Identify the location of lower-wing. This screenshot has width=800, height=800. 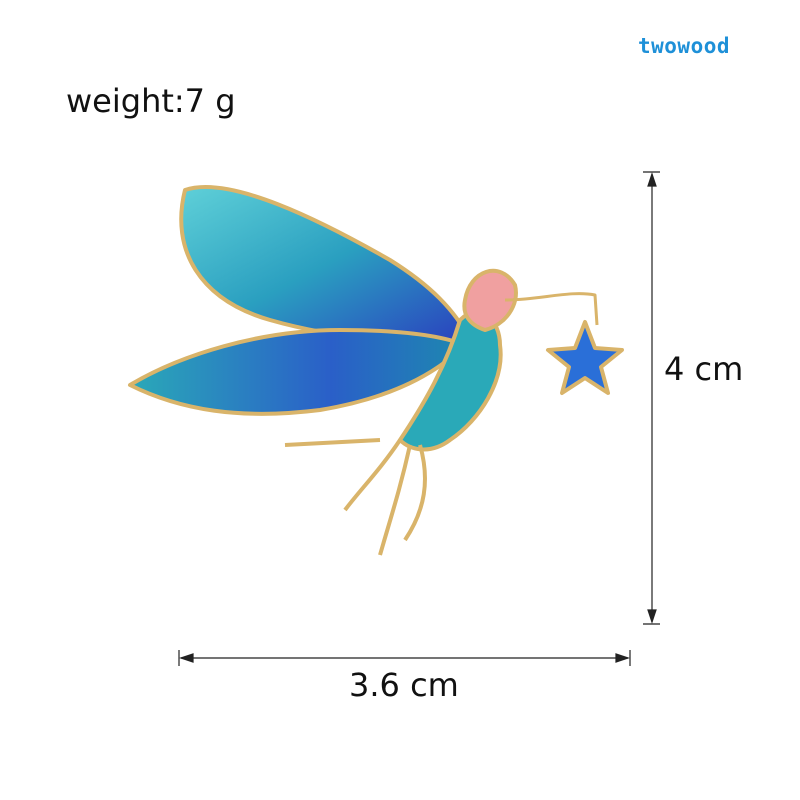
(297, 372).